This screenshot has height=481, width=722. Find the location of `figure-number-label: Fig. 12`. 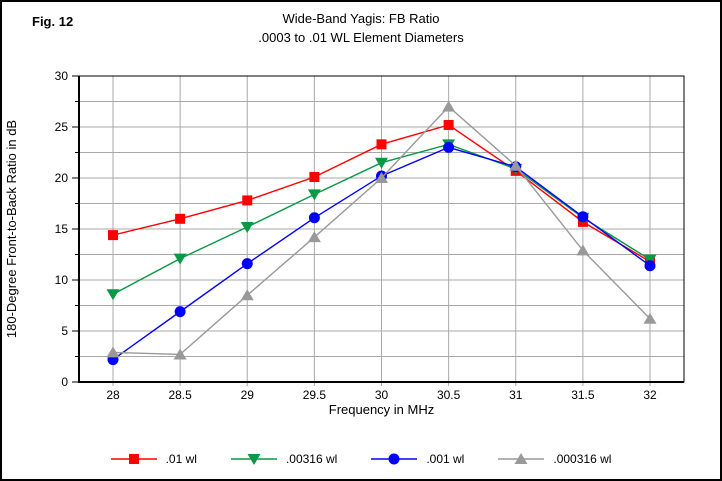

figure-number-label: Fig. 12 is located at coordinates (53, 21).